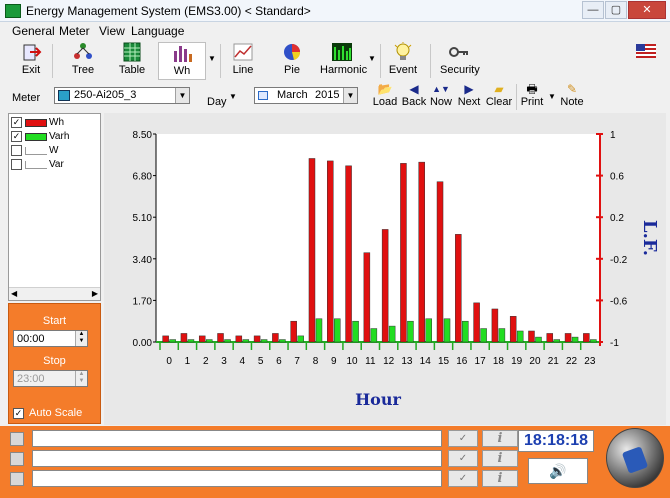 The height and width of the screenshot is (498, 670). Describe the element at coordinates (552, 96) in the screenshot. I see `print-dropdown-icon: ▼` at that location.